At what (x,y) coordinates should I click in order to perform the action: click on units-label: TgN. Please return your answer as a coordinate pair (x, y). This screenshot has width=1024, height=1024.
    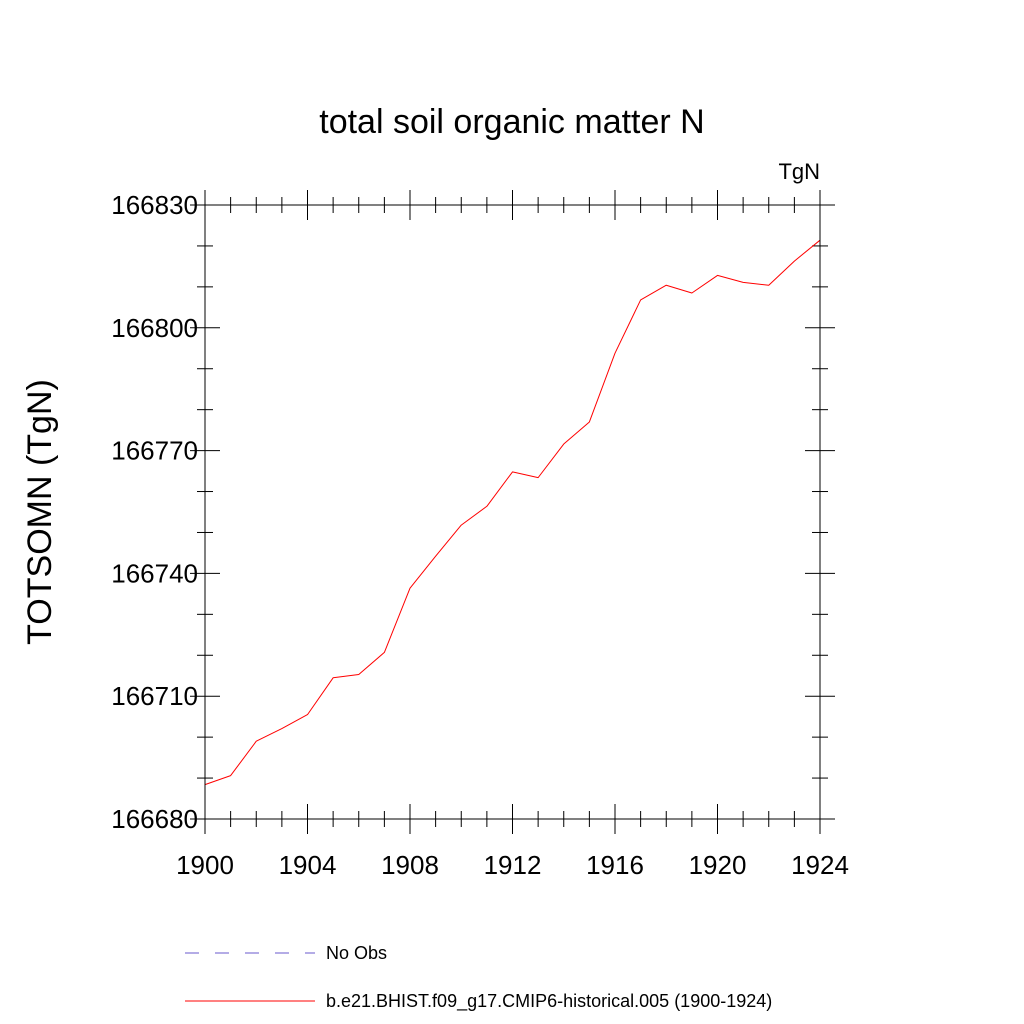
    Looking at the image, I should click on (799, 171).